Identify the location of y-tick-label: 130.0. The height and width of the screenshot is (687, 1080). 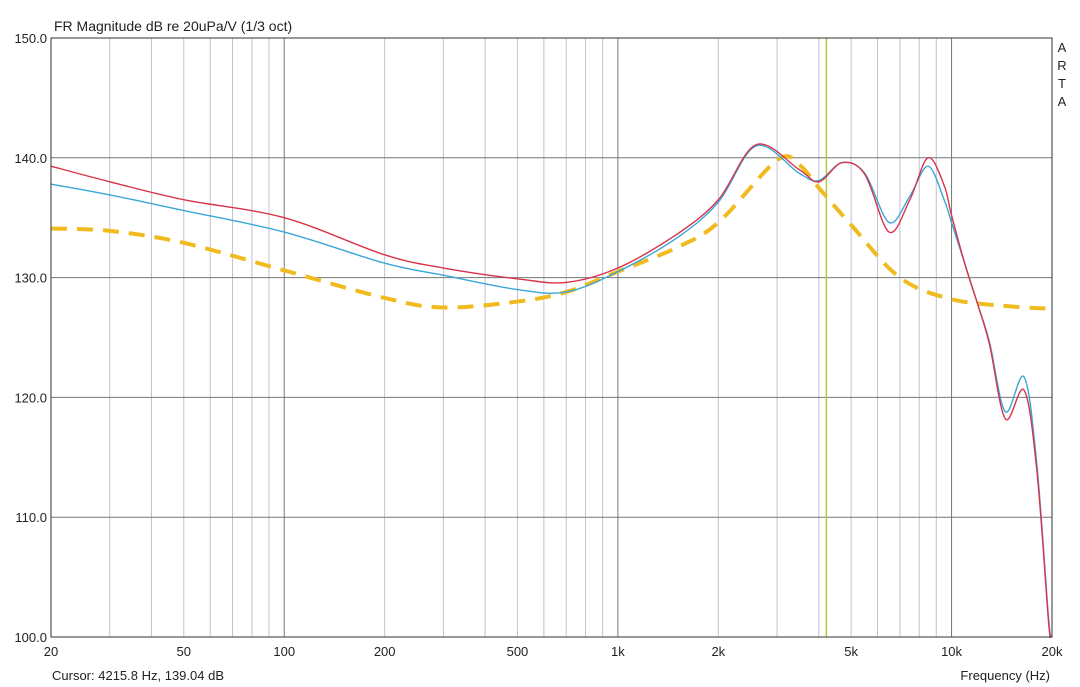
(30, 278).